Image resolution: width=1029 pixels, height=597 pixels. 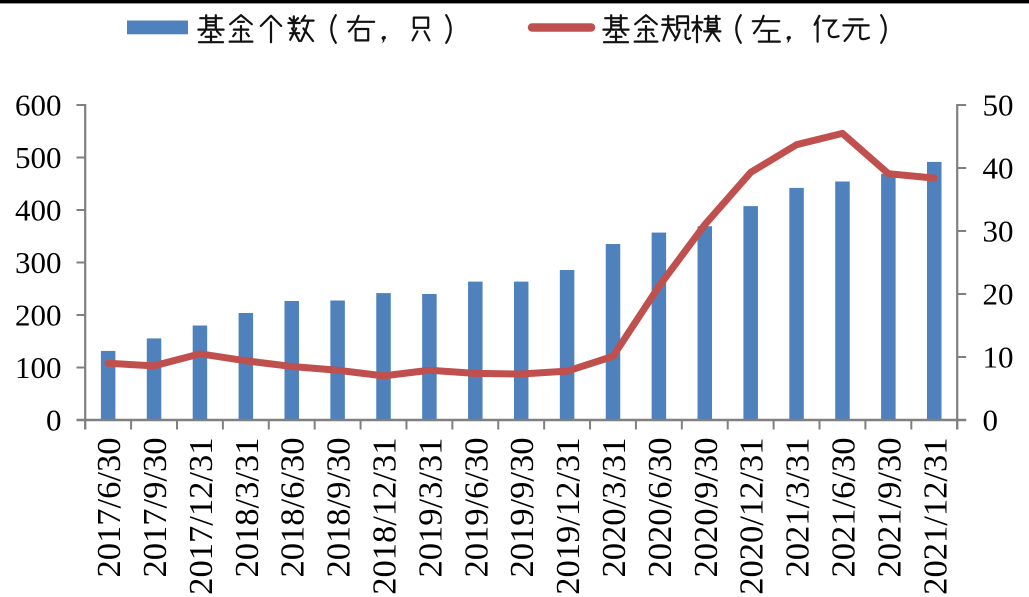 What do you see at coordinates (568, 516) in the screenshot?
I see `svg-text: 2019/12/31` at bounding box center [568, 516].